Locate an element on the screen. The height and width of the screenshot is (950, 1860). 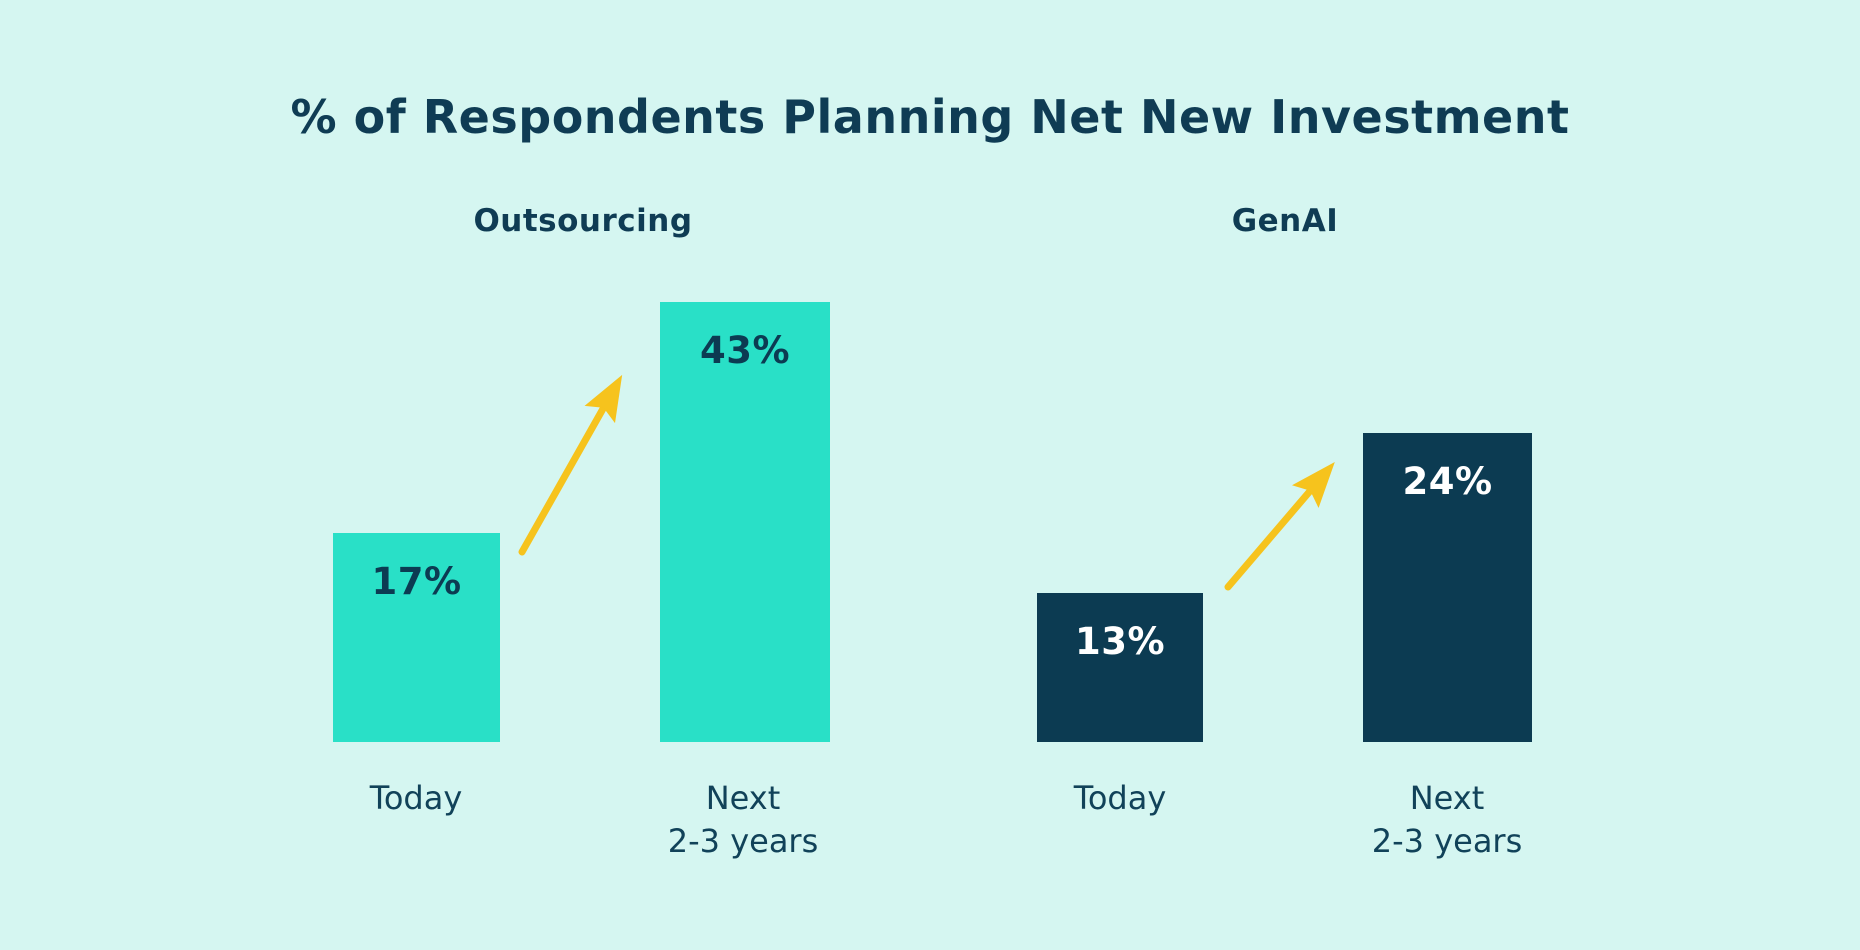
bar-value-outsourcing-next-2-3-years: 43% is located at coordinates (745, 350).